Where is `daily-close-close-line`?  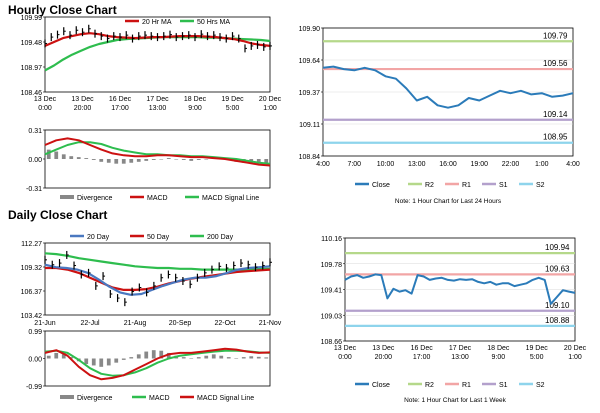 daily-close-close-line is located at coordinates (460, 289).